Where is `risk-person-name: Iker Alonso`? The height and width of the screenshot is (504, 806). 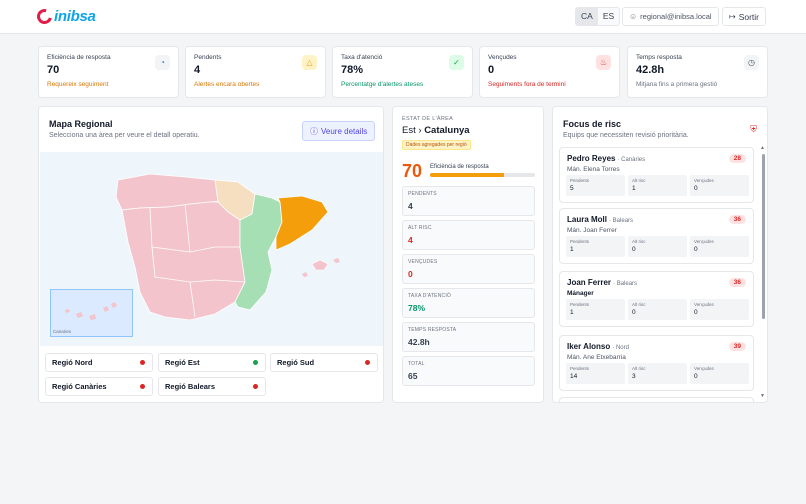 risk-person-name: Iker Alonso is located at coordinates (589, 346).